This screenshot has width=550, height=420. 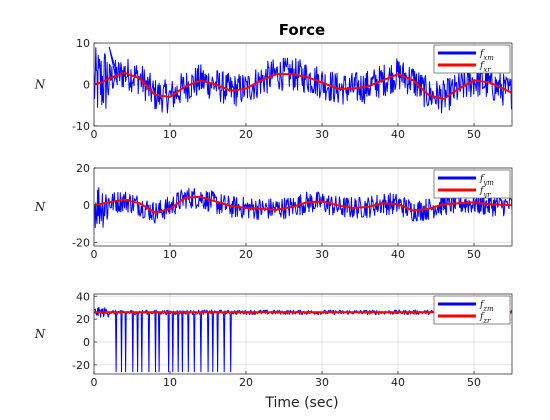 What do you see at coordinates (485, 192) in the screenshot?
I see `legend-label: fyr` at bounding box center [485, 192].